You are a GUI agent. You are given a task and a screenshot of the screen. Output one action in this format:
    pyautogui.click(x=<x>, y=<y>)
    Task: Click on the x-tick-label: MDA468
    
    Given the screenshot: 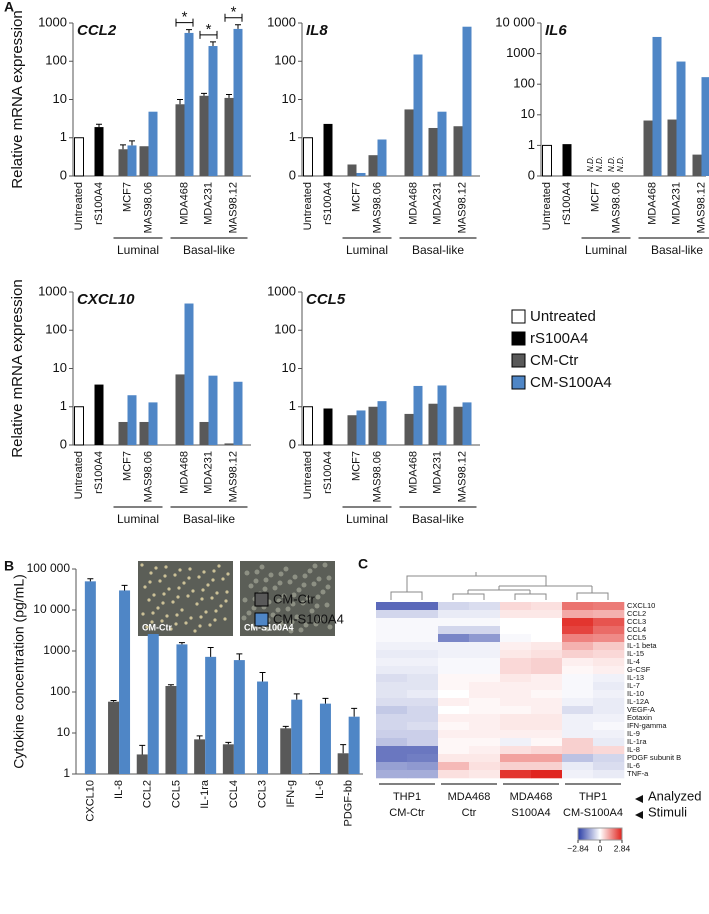 What is the action you would take?
    pyautogui.click(x=184, y=203)
    